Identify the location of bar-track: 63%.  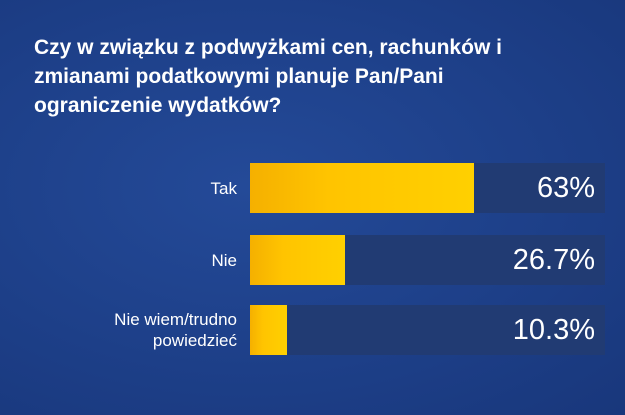
(427, 188).